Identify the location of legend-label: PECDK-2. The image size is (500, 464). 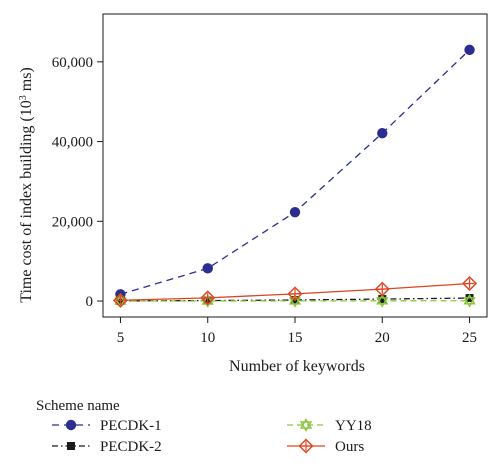
(131, 447).